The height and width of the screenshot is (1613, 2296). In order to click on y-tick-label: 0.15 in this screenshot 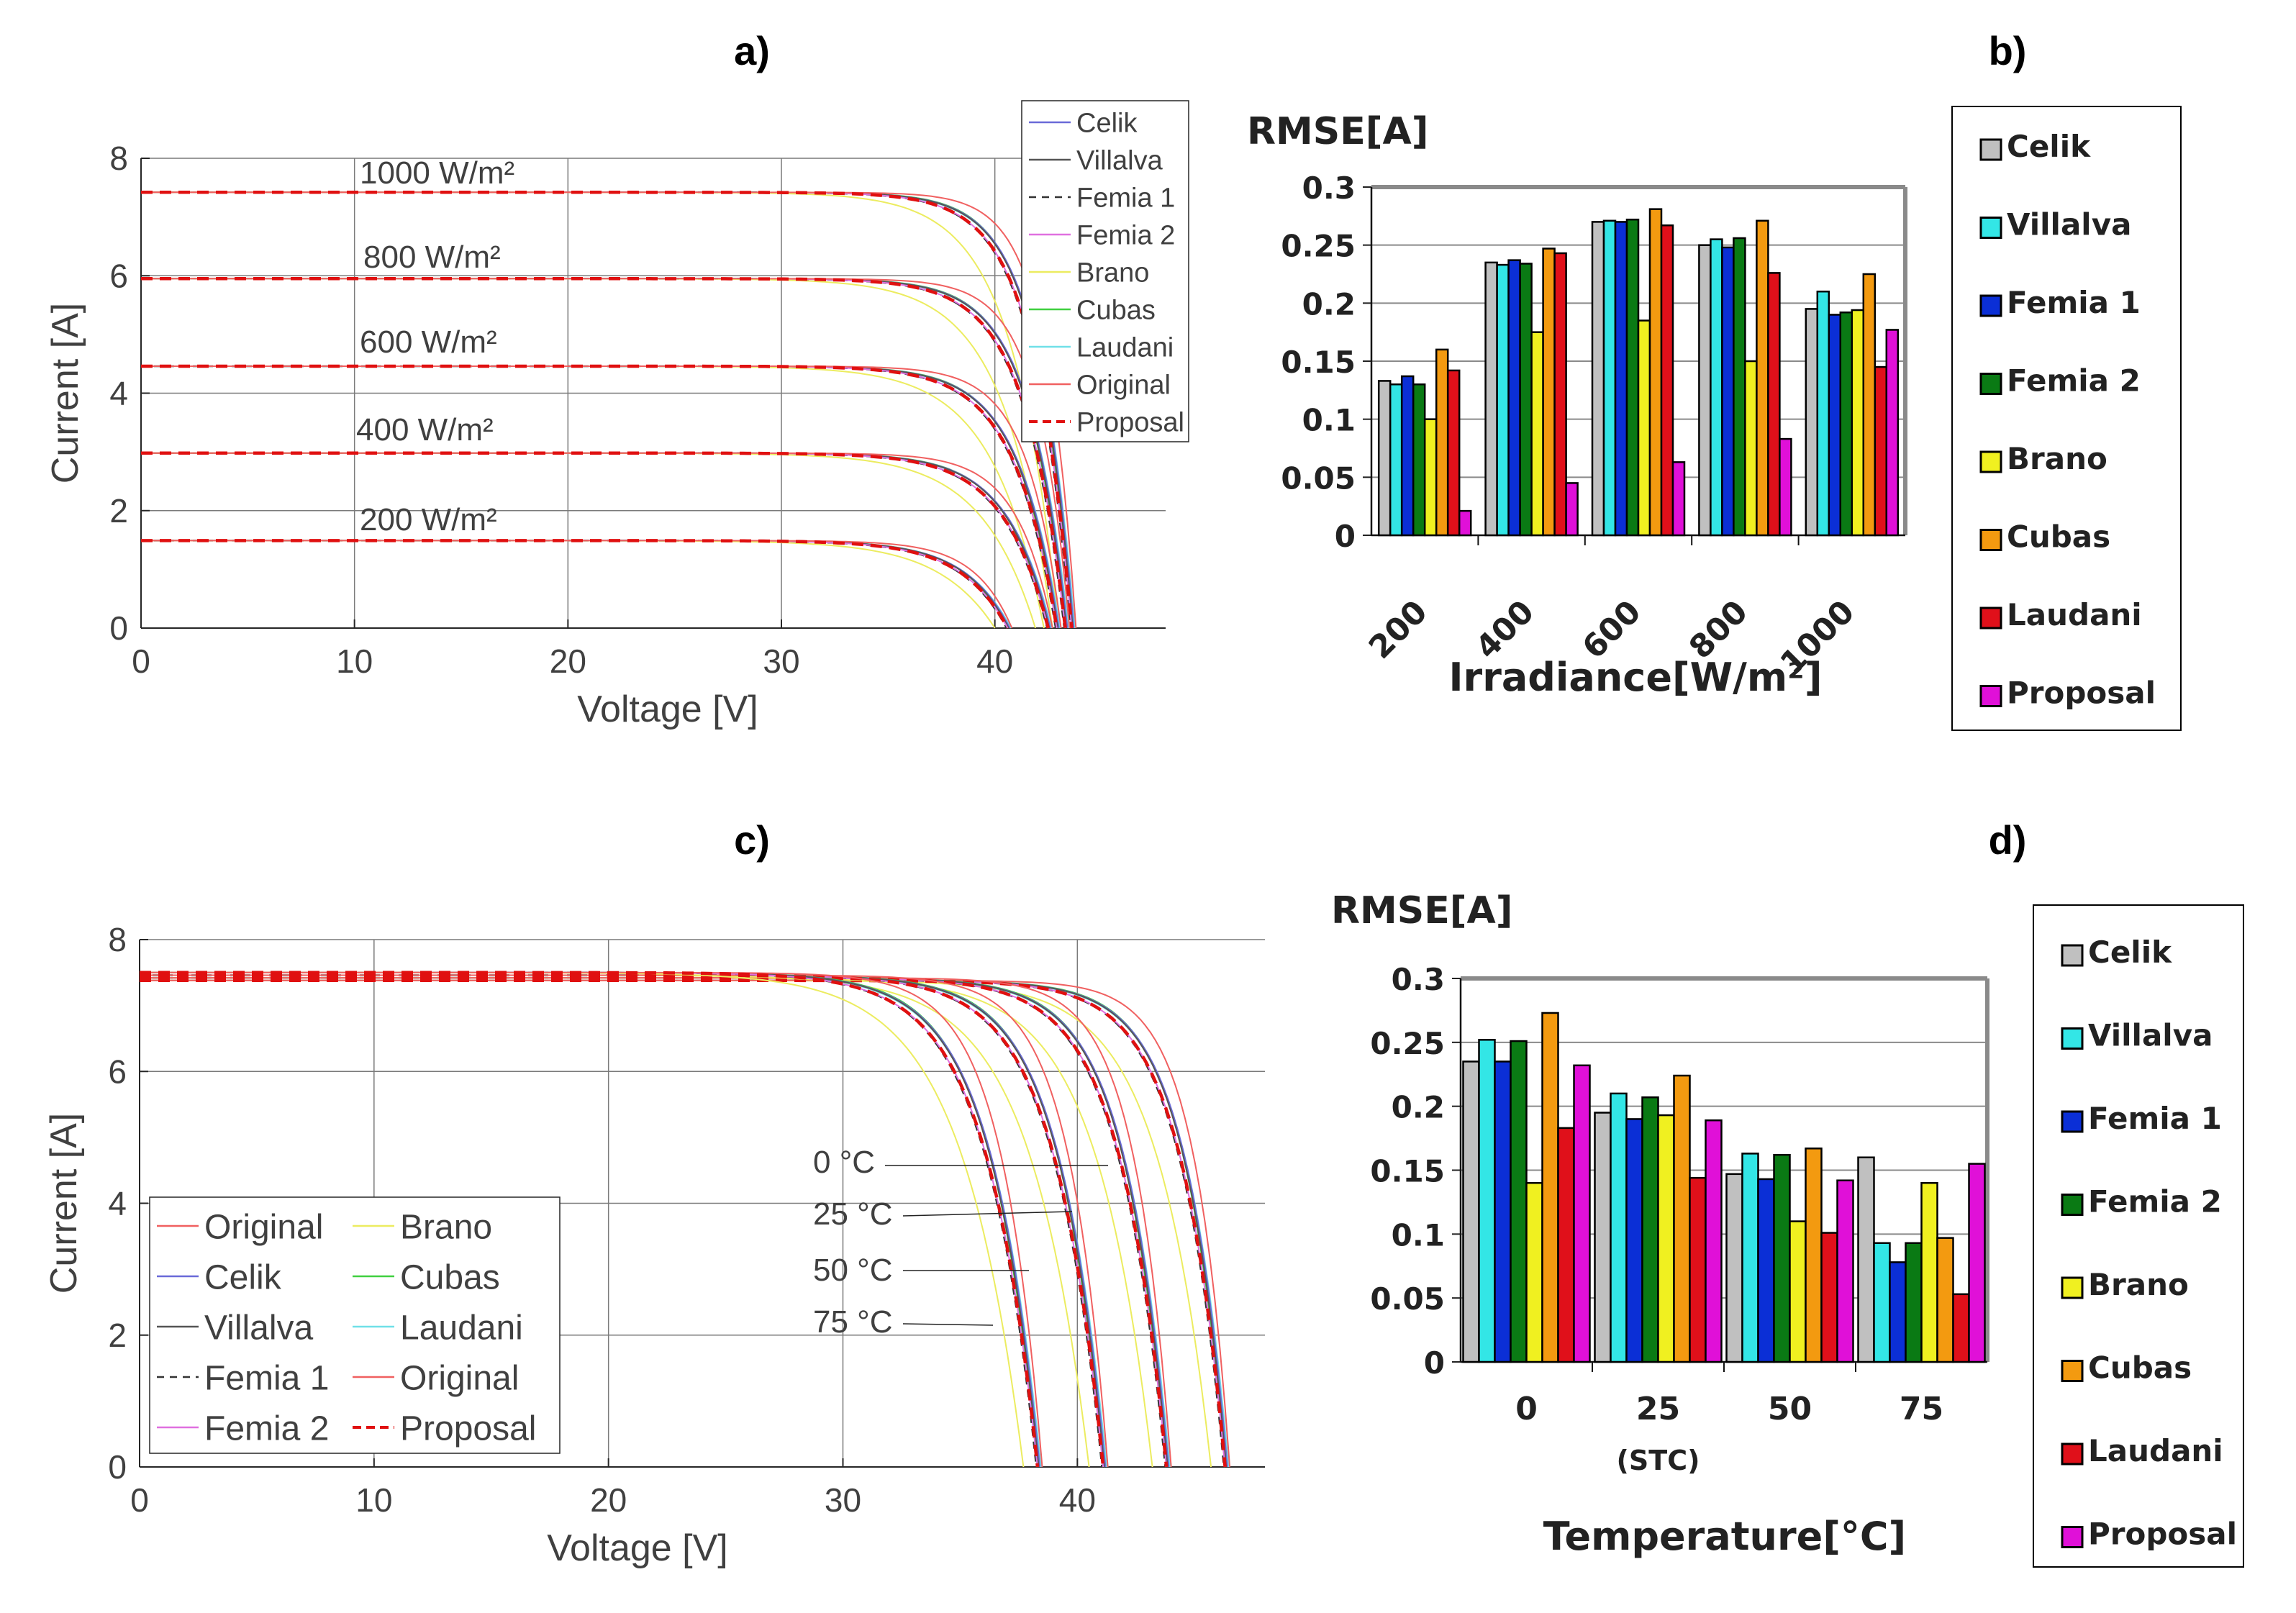, I will do `click(1407, 1171)`.